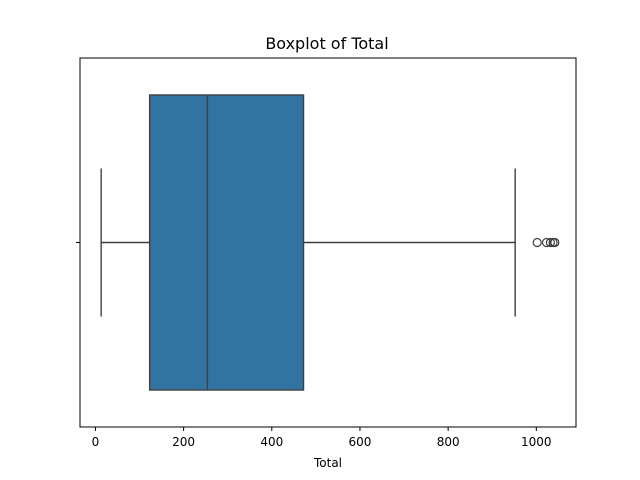  Describe the element at coordinates (536, 442) in the screenshot. I see `x-tick-label: 1000` at that location.